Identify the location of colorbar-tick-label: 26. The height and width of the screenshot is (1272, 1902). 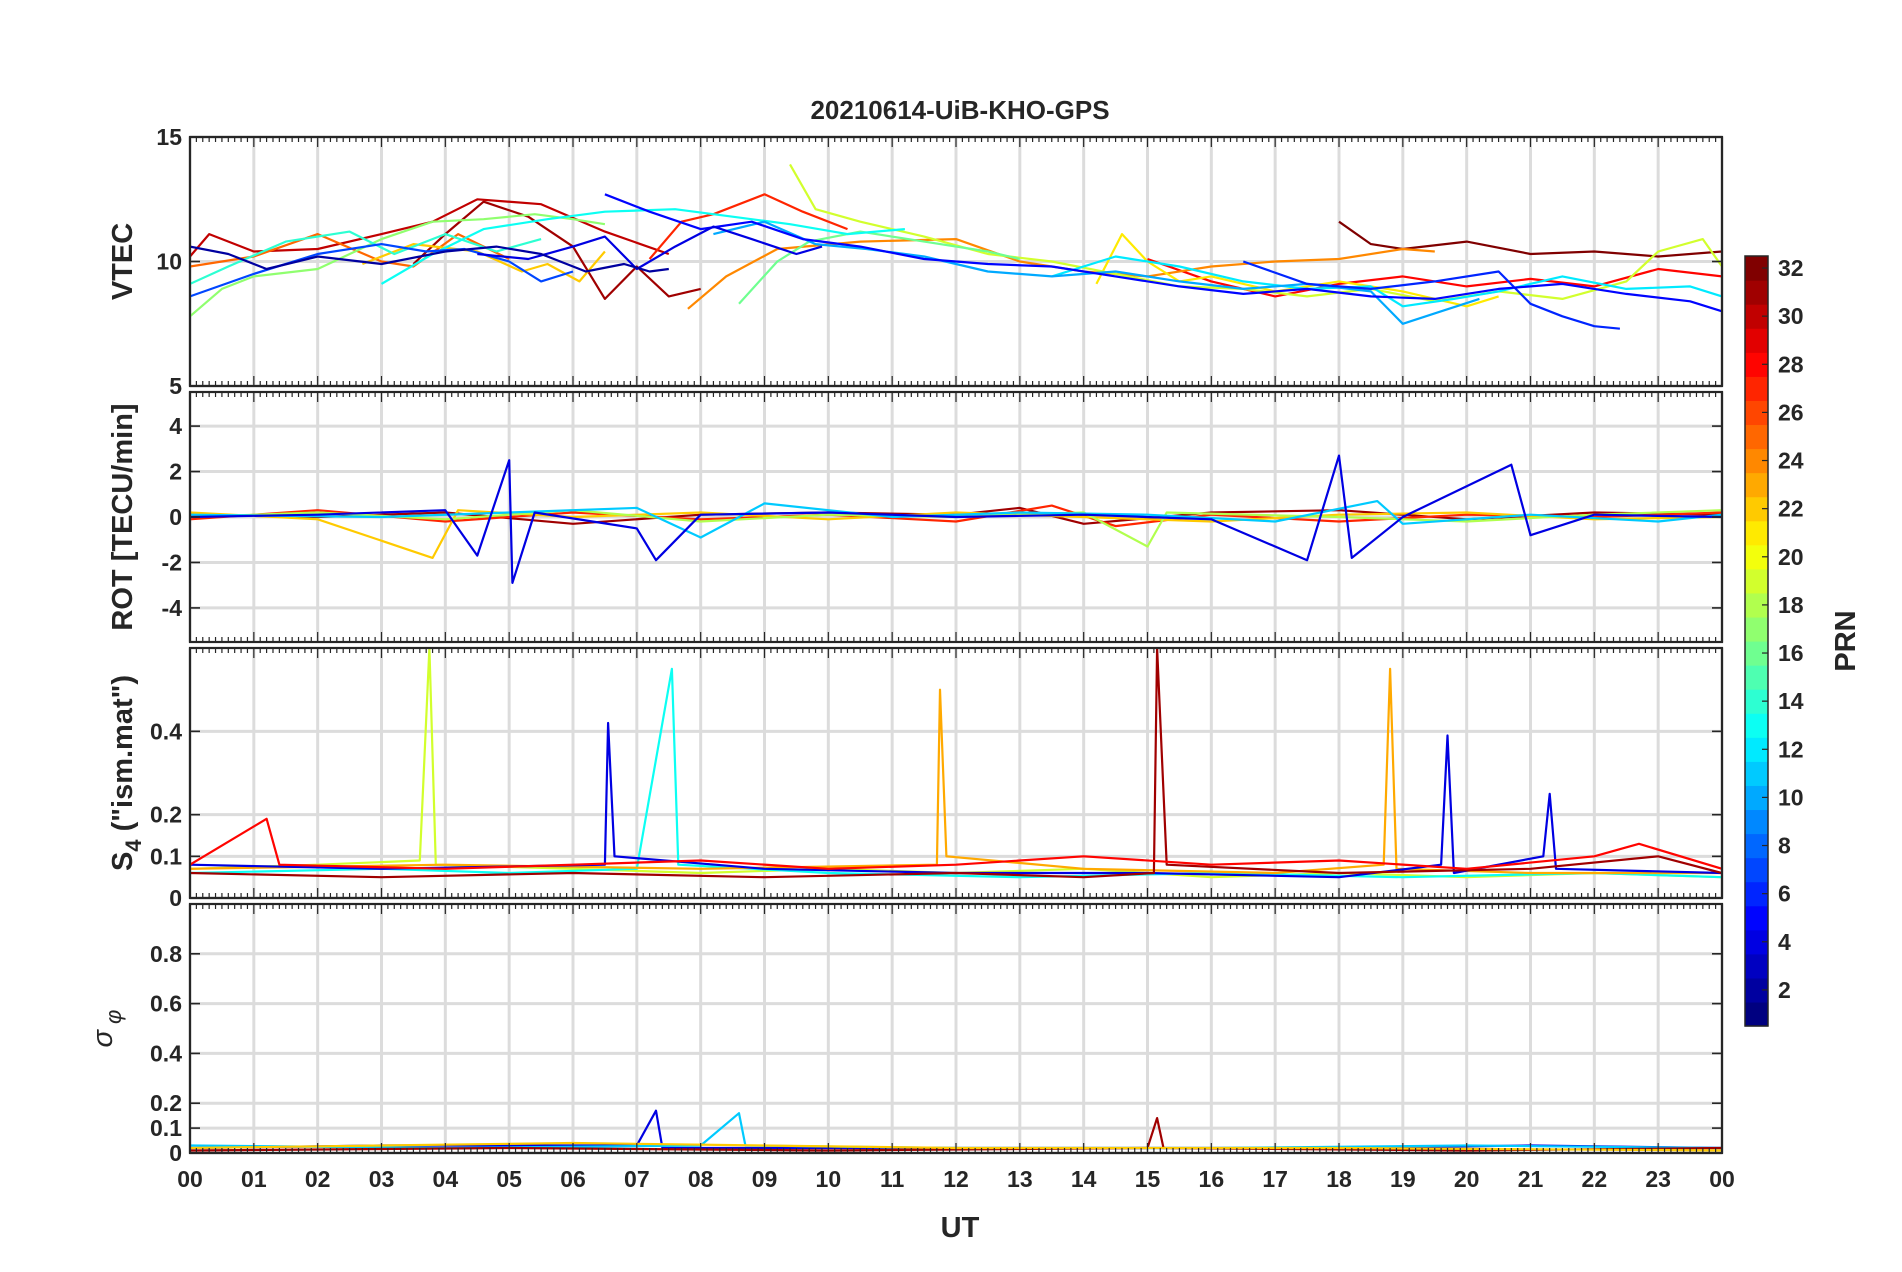
(1791, 412).